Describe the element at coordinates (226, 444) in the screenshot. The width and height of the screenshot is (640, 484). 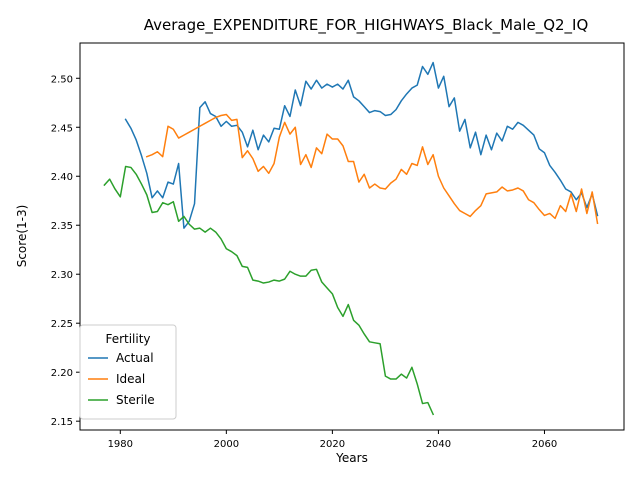
I see `x-tick-label: 2000` at that location.